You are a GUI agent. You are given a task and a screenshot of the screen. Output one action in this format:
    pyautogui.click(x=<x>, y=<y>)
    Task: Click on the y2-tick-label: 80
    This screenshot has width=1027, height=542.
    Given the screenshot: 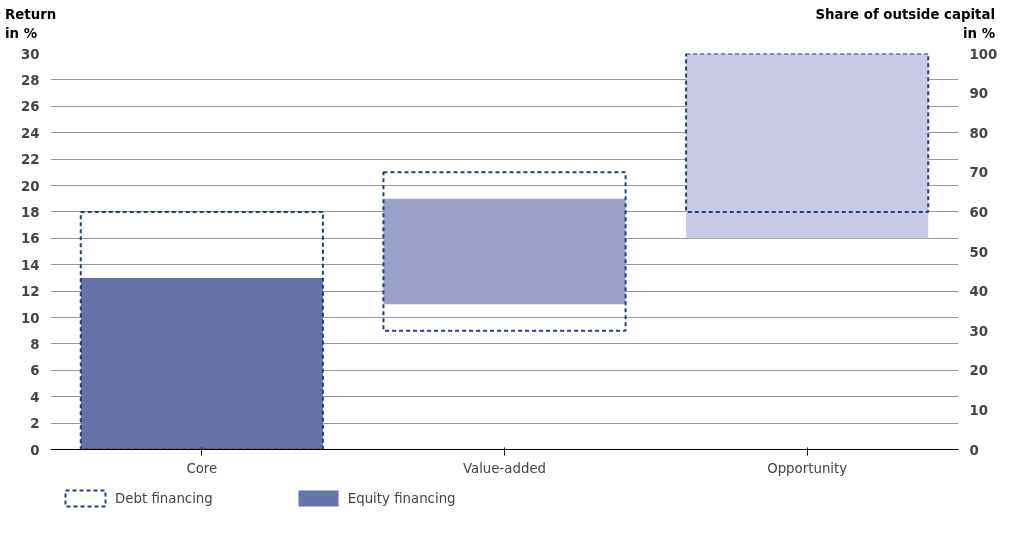 What is the action you would take?
    pyautogui.click(x=979, y=133)
    